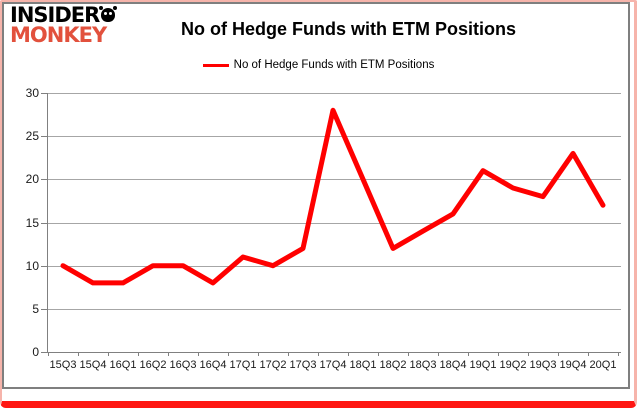  What do you see at coordinates (603, 365) in the screenshot?
I see `x-axis-label: 20Q1` at bounding box center [603, 365].